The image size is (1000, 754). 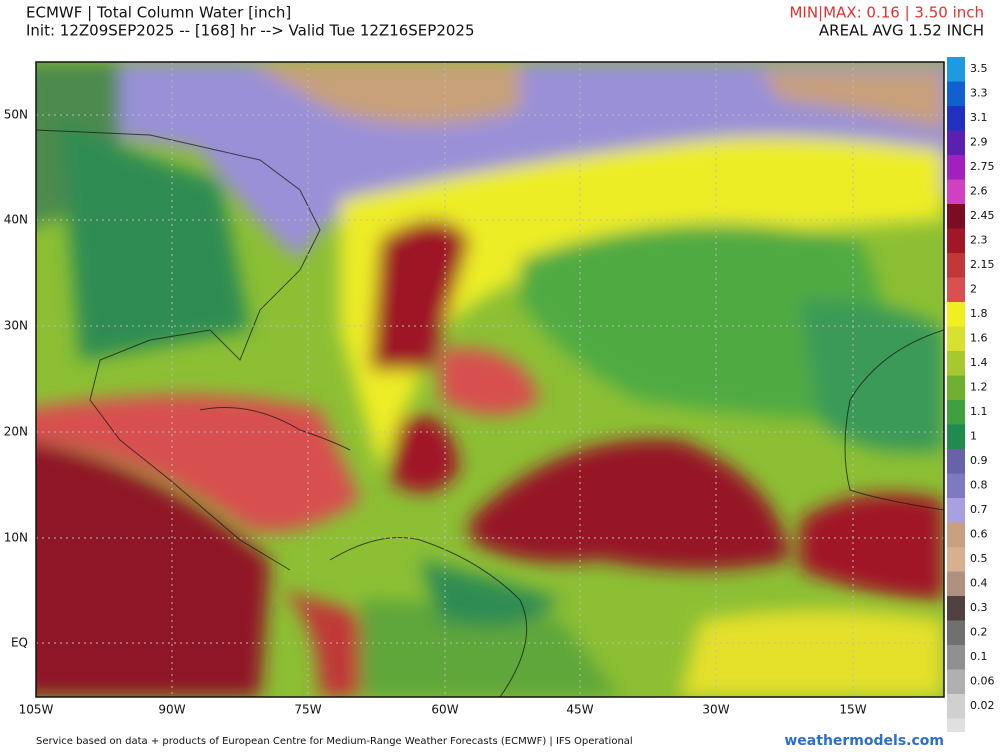 I want to click on colorbar-label: 3.5, so click(x=979, y=68).